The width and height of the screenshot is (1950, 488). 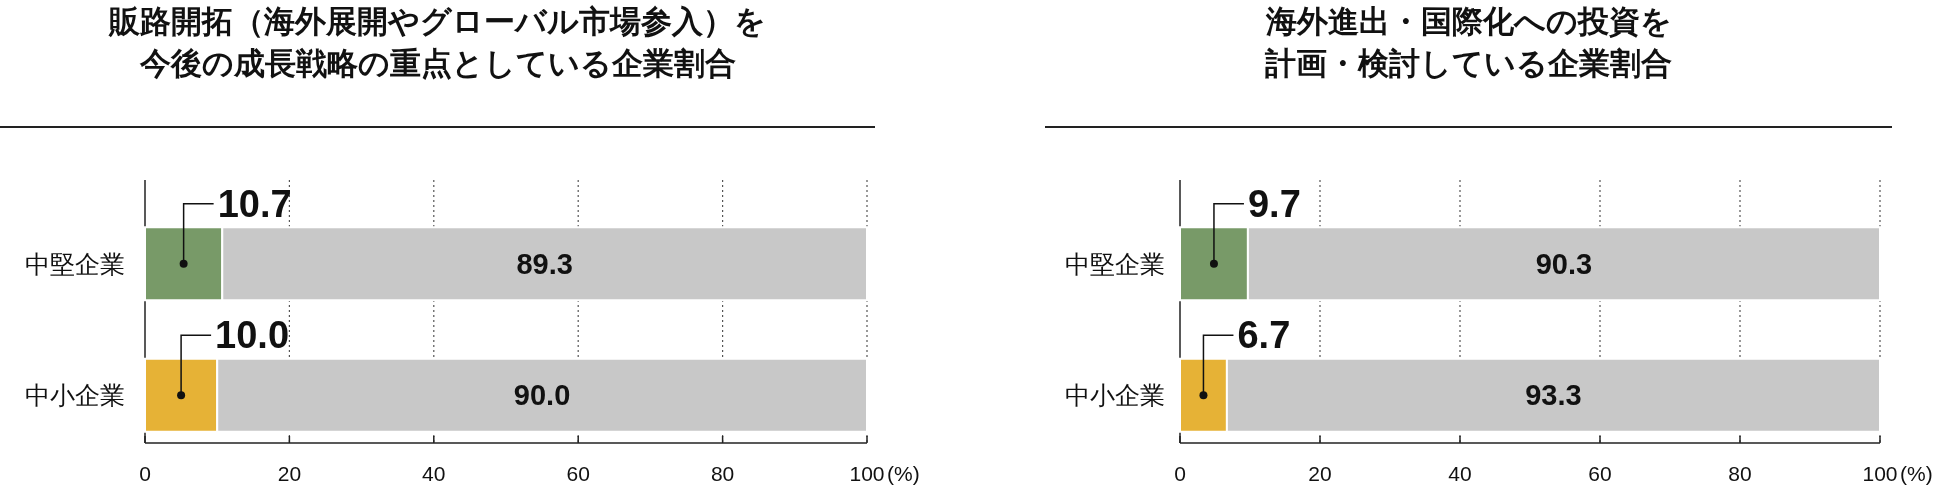 What do you see at coordinates (1274, 203) in the screenshot?
I see `data-label: 9.7` at bounding box center [1274, 203].